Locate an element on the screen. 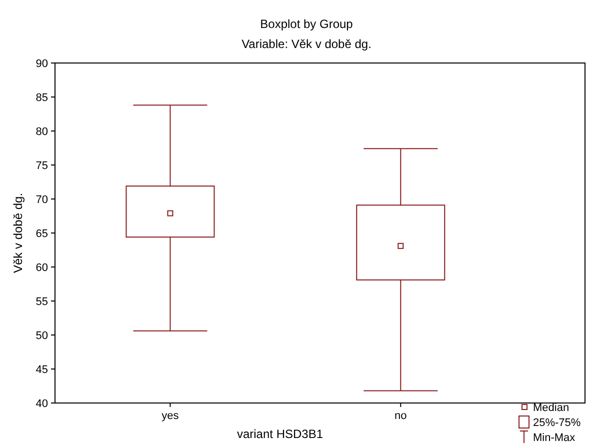 The image size is (593, 447). x-tick-label: no is located at coordinates (400, 416).